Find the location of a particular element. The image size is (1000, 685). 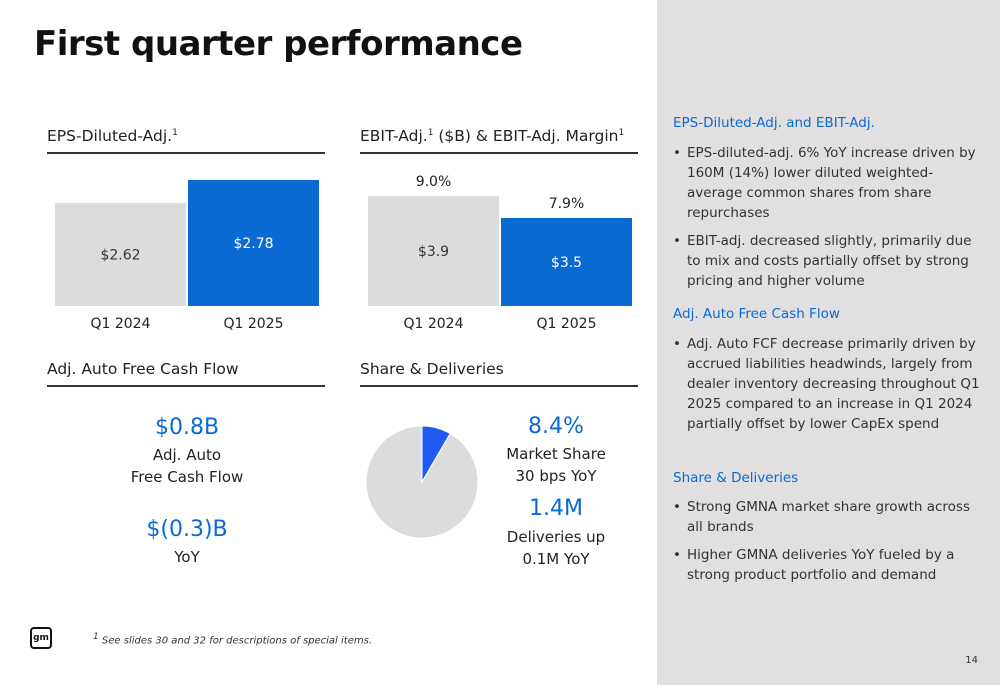

eps-data-label: $2.78 is located at coordinates (253, 244).